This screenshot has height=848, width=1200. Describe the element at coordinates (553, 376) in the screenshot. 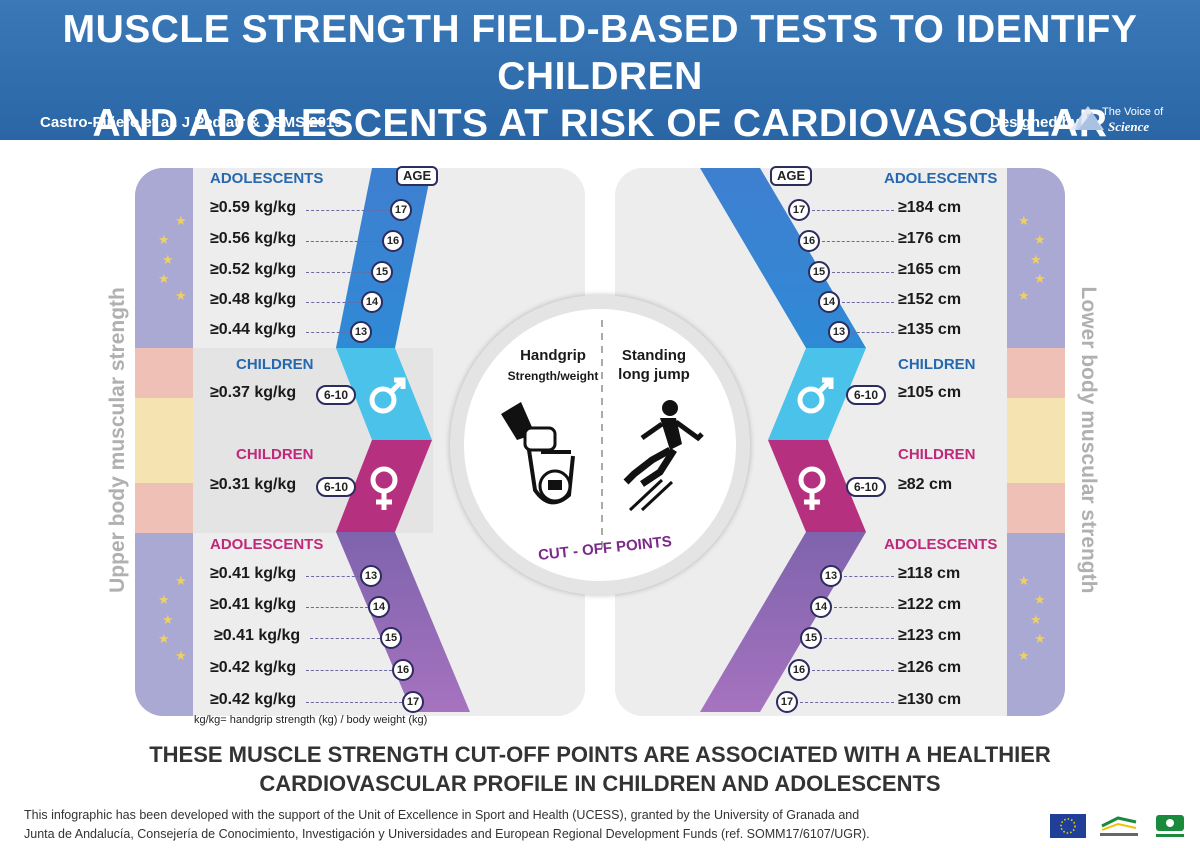

I see `handgrip-sublabel: Strength/weight` at that location.